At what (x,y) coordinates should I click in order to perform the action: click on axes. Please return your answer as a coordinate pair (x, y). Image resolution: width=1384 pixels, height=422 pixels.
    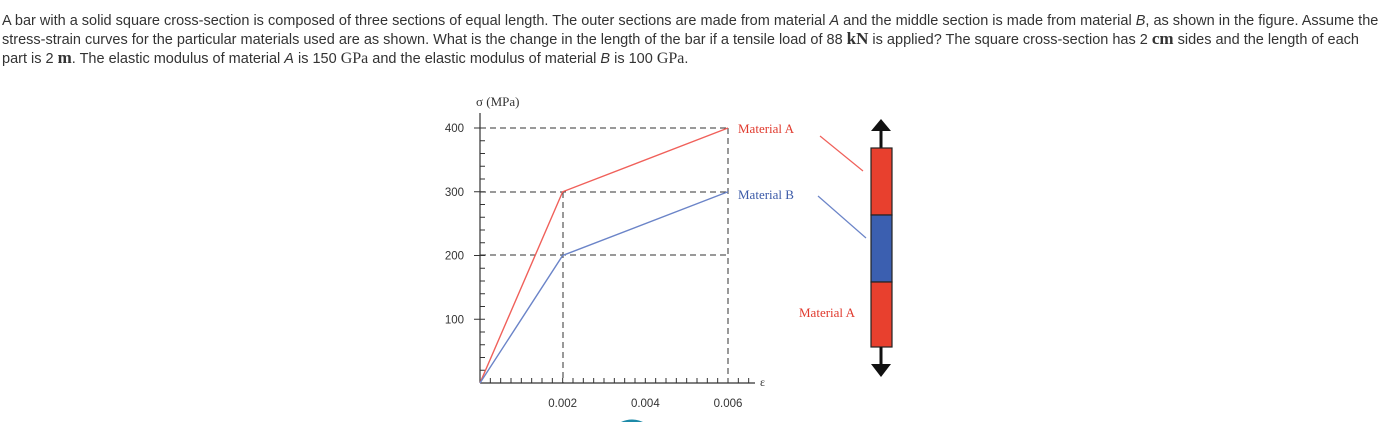
    Looking at the image, I should click on (617, 248).